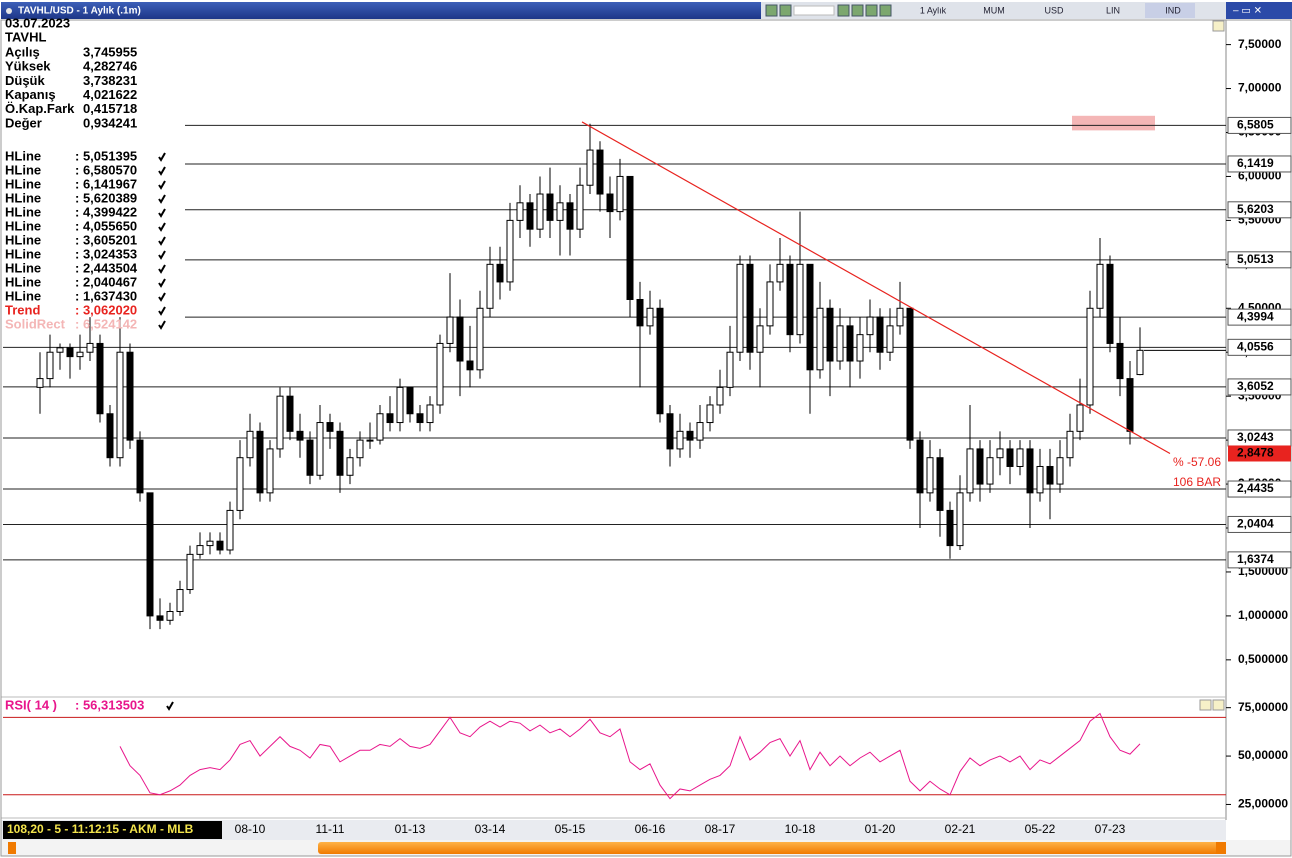 Image resolution: width=1292 pixels, height=858 pixels. Describe the element at coordinates (112, 830) in the screenshot. I see `status-box` at that location.